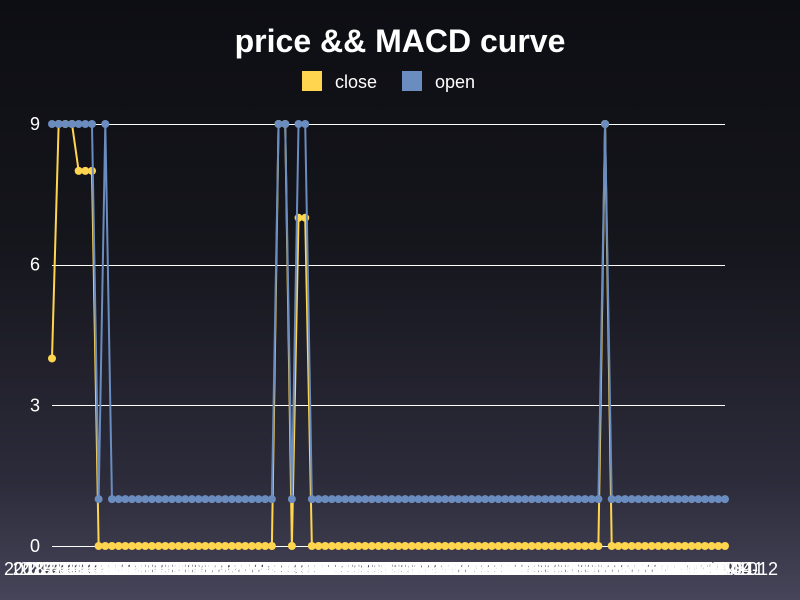 This screenshot has height=600, width=800. Describe the element at coordinates (339, 81) in the screenshot. I see `legend-item-close: close` at that location.